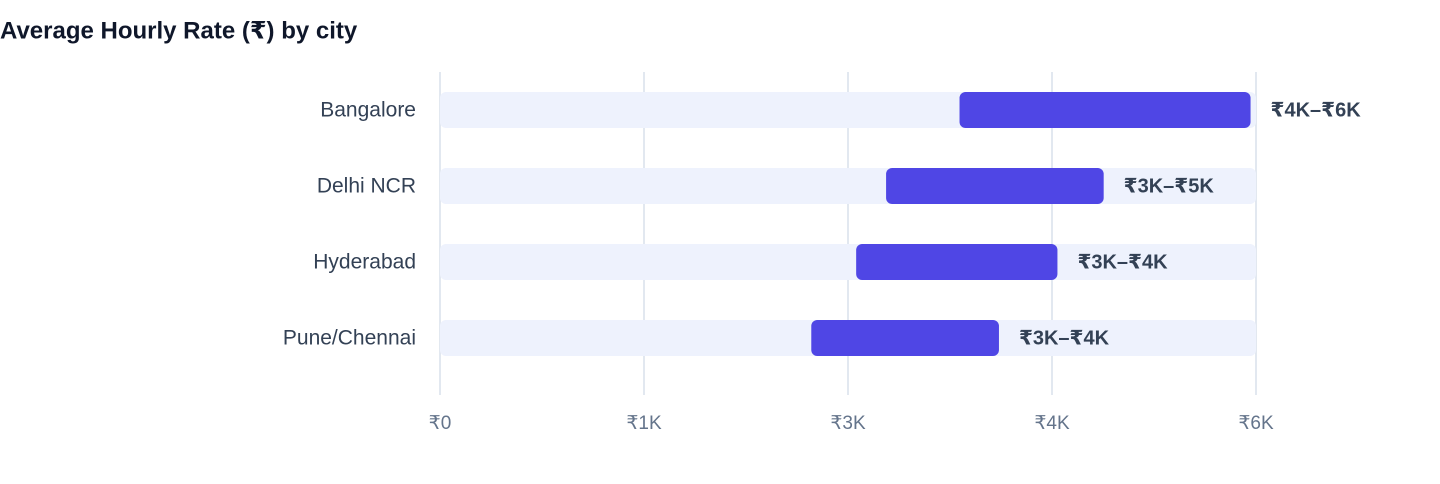 The height and width of the screenshot is (484, 1440). What do you see at coordinates (364, 262) in the screenshot?
I see `category-label: Hyderabad` at bounding box center [364, 262].